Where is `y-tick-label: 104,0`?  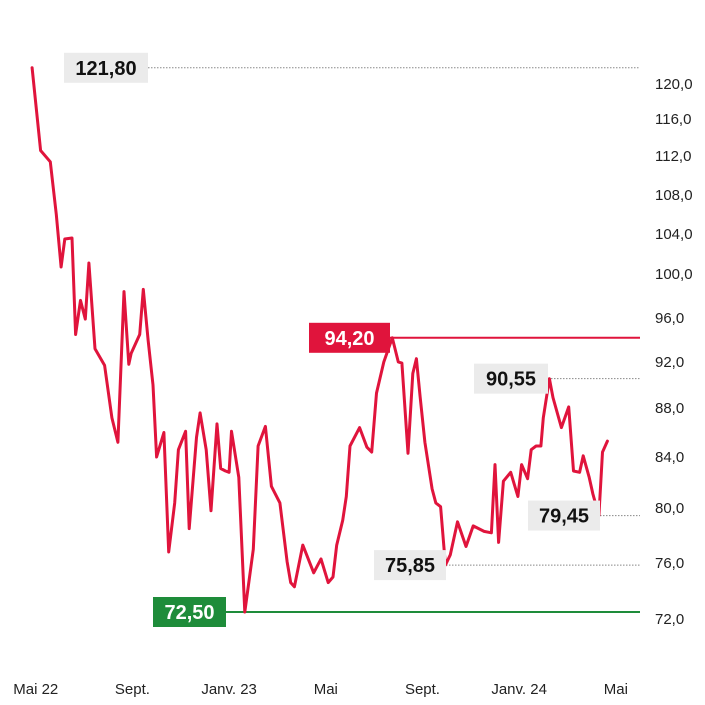 y-tick-label: 104,0 is located at coordinates (674, 234).